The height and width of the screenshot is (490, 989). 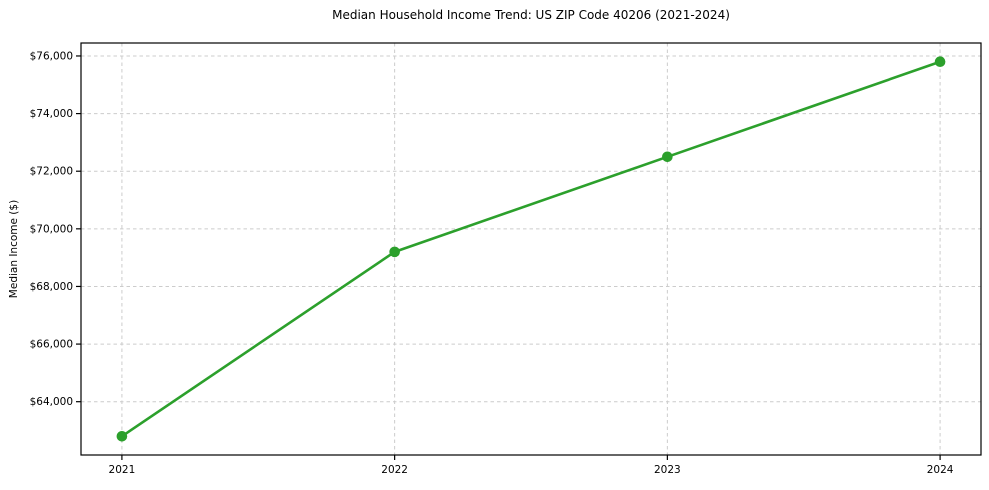 I want to click on x-tick-label: 2022, so click(x=394, y=470).